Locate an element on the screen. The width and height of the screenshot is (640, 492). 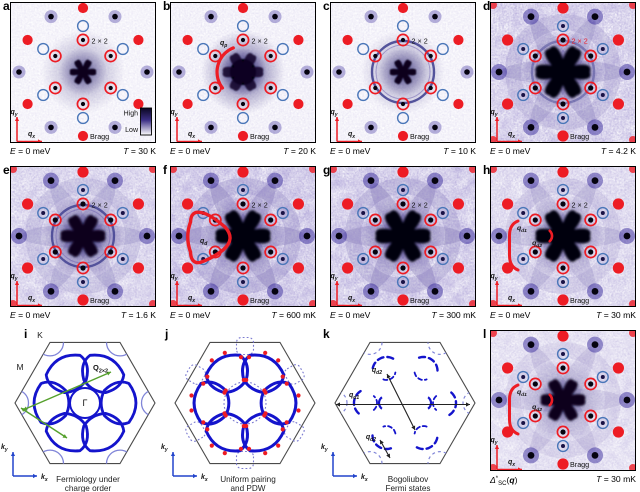
bogoliubov-arcs is located at coordinates (405, 403).